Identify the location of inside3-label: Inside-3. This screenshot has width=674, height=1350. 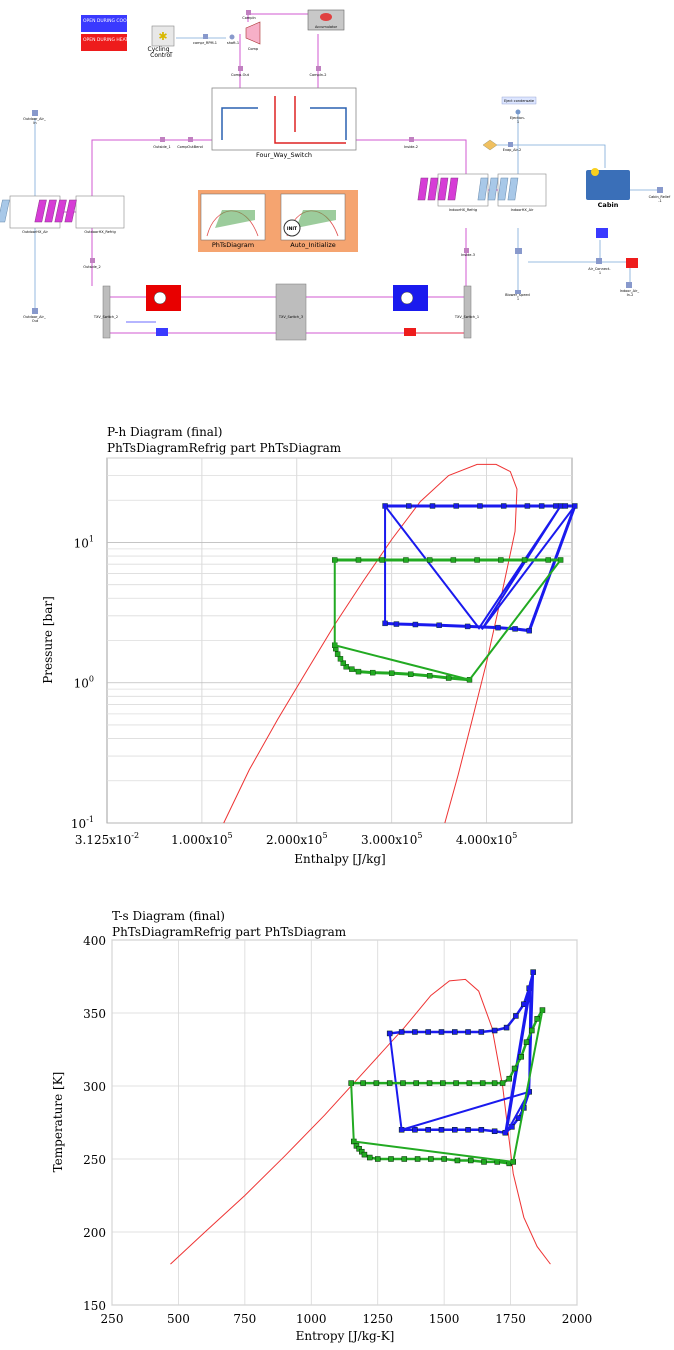
(468, 255).